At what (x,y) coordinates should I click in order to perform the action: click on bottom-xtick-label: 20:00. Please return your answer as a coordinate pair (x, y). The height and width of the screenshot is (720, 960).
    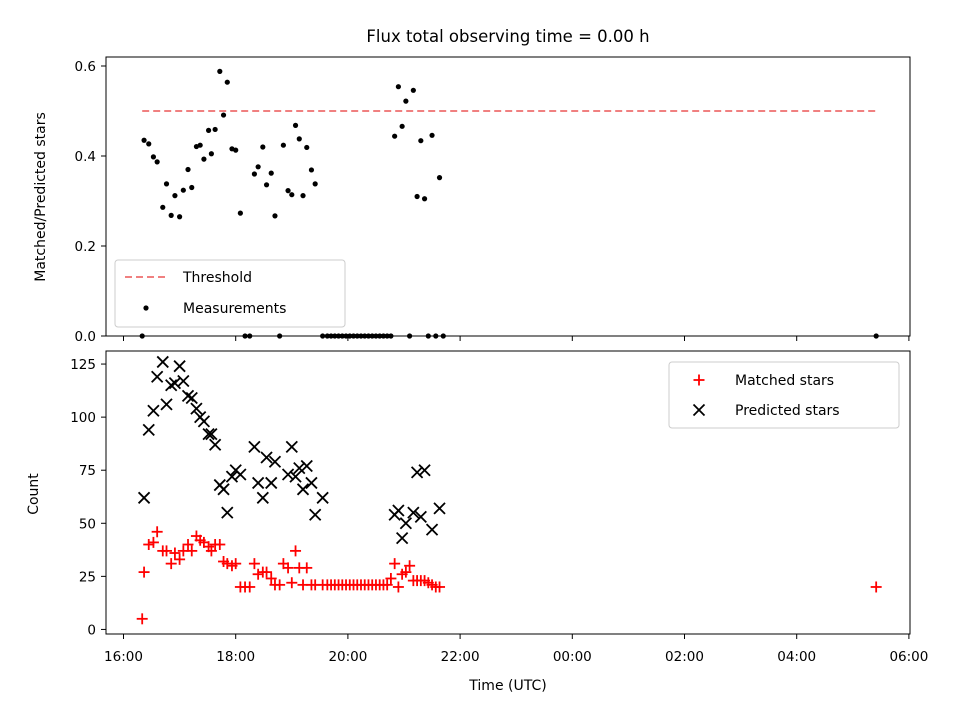
    Looking at the image, I should click on (347, 657).